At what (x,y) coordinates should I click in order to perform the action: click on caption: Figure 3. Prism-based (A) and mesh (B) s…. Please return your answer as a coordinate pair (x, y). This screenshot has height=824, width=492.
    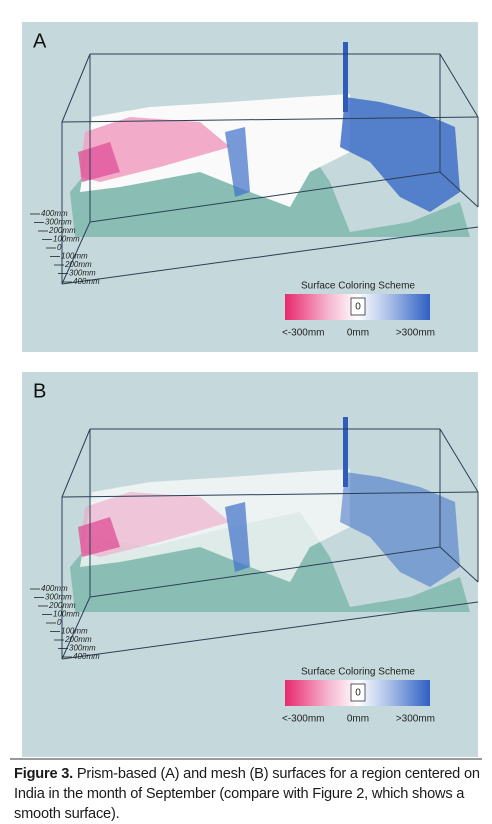
    Looking at the image, I should click on (248, 794).